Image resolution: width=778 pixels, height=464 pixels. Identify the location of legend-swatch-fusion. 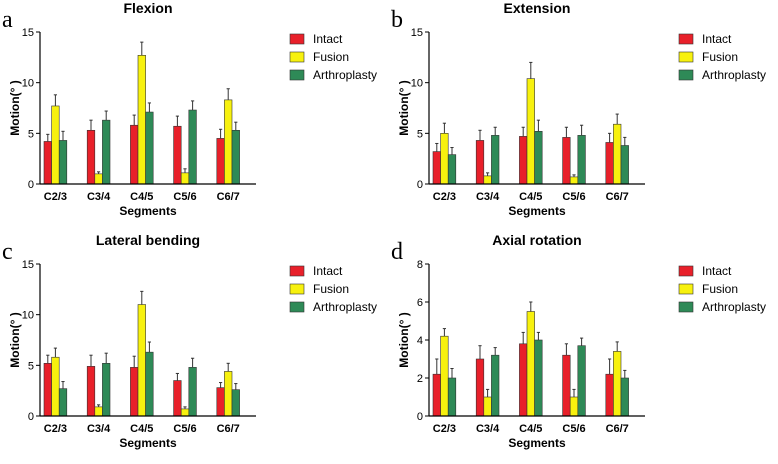
(297, 289).